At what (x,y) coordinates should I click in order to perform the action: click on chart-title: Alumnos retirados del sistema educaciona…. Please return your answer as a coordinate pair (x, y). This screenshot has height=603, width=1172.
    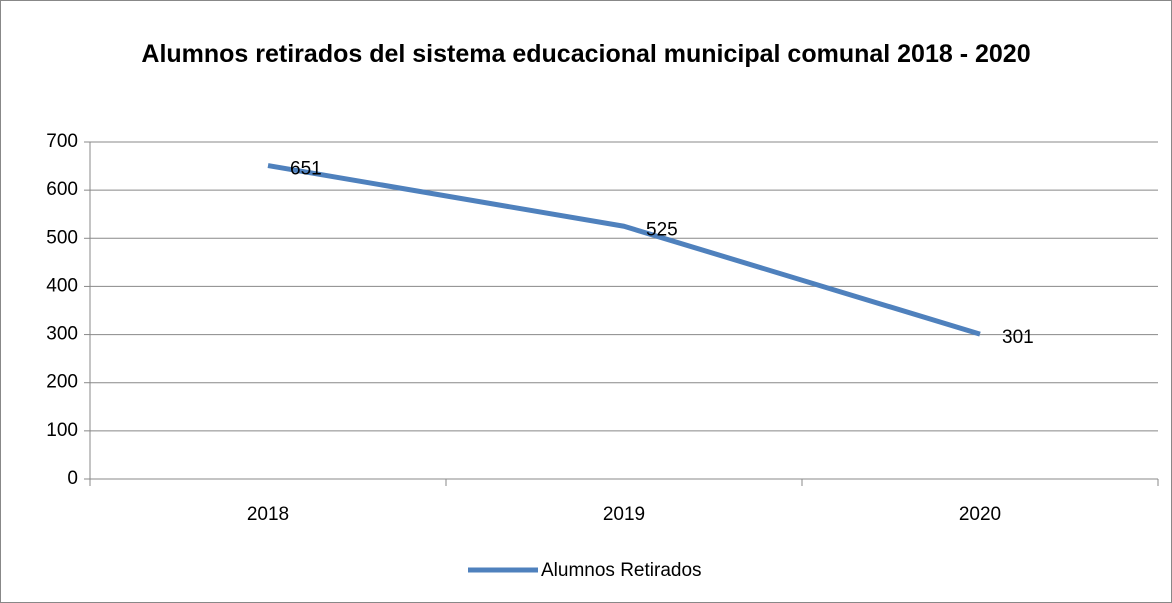
    Looking at the image, I should click on (586, 54).